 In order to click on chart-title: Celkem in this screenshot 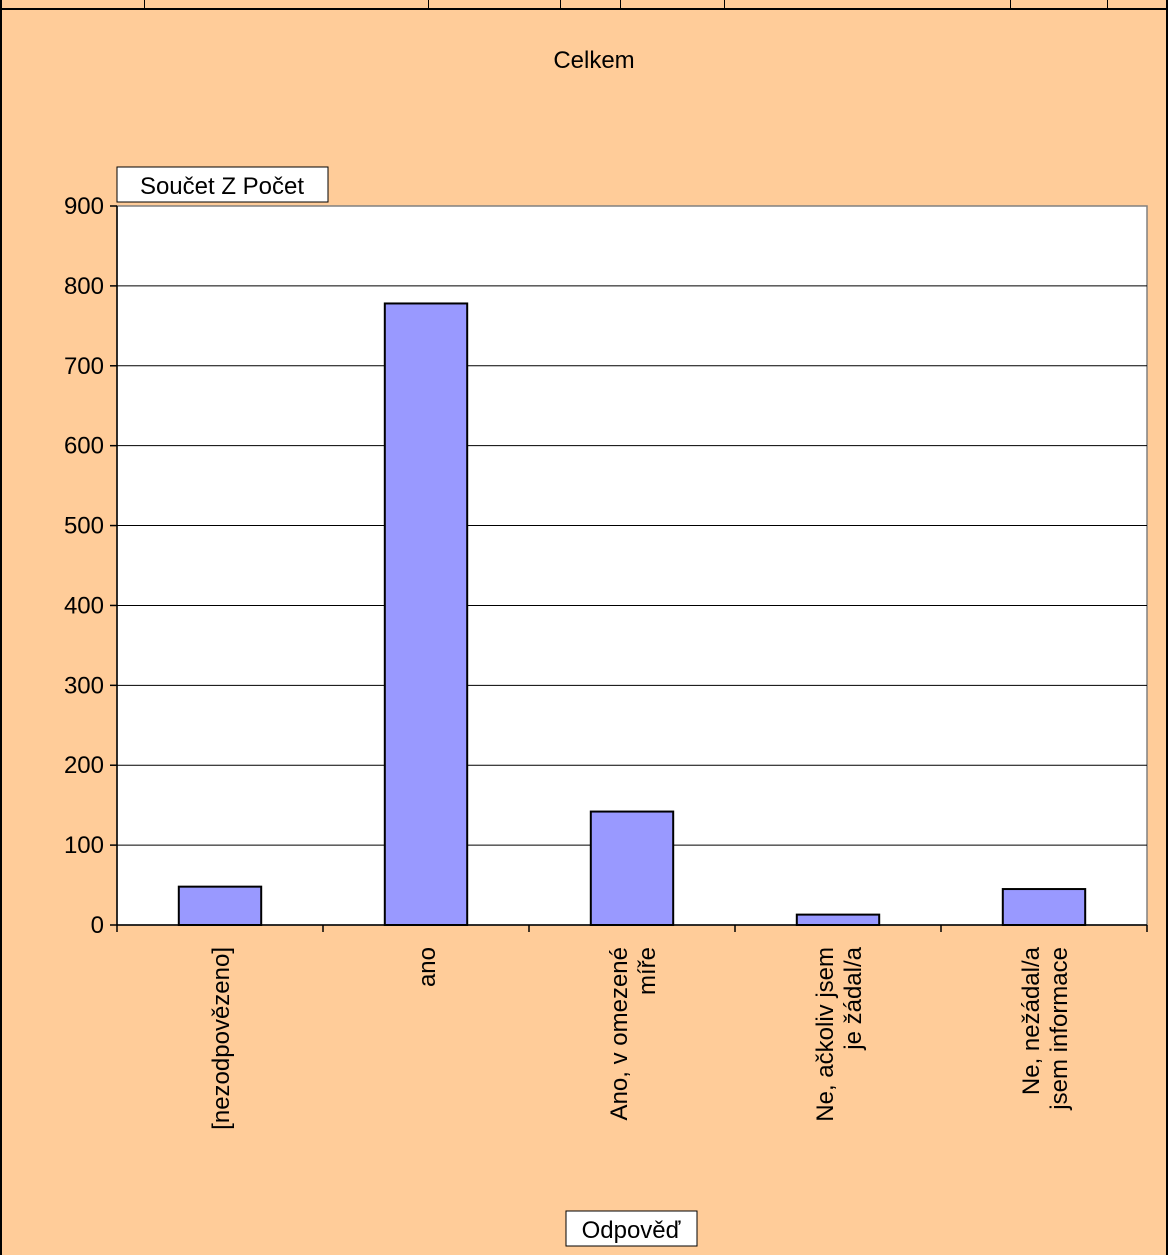, I will do `click(593, 60)`.